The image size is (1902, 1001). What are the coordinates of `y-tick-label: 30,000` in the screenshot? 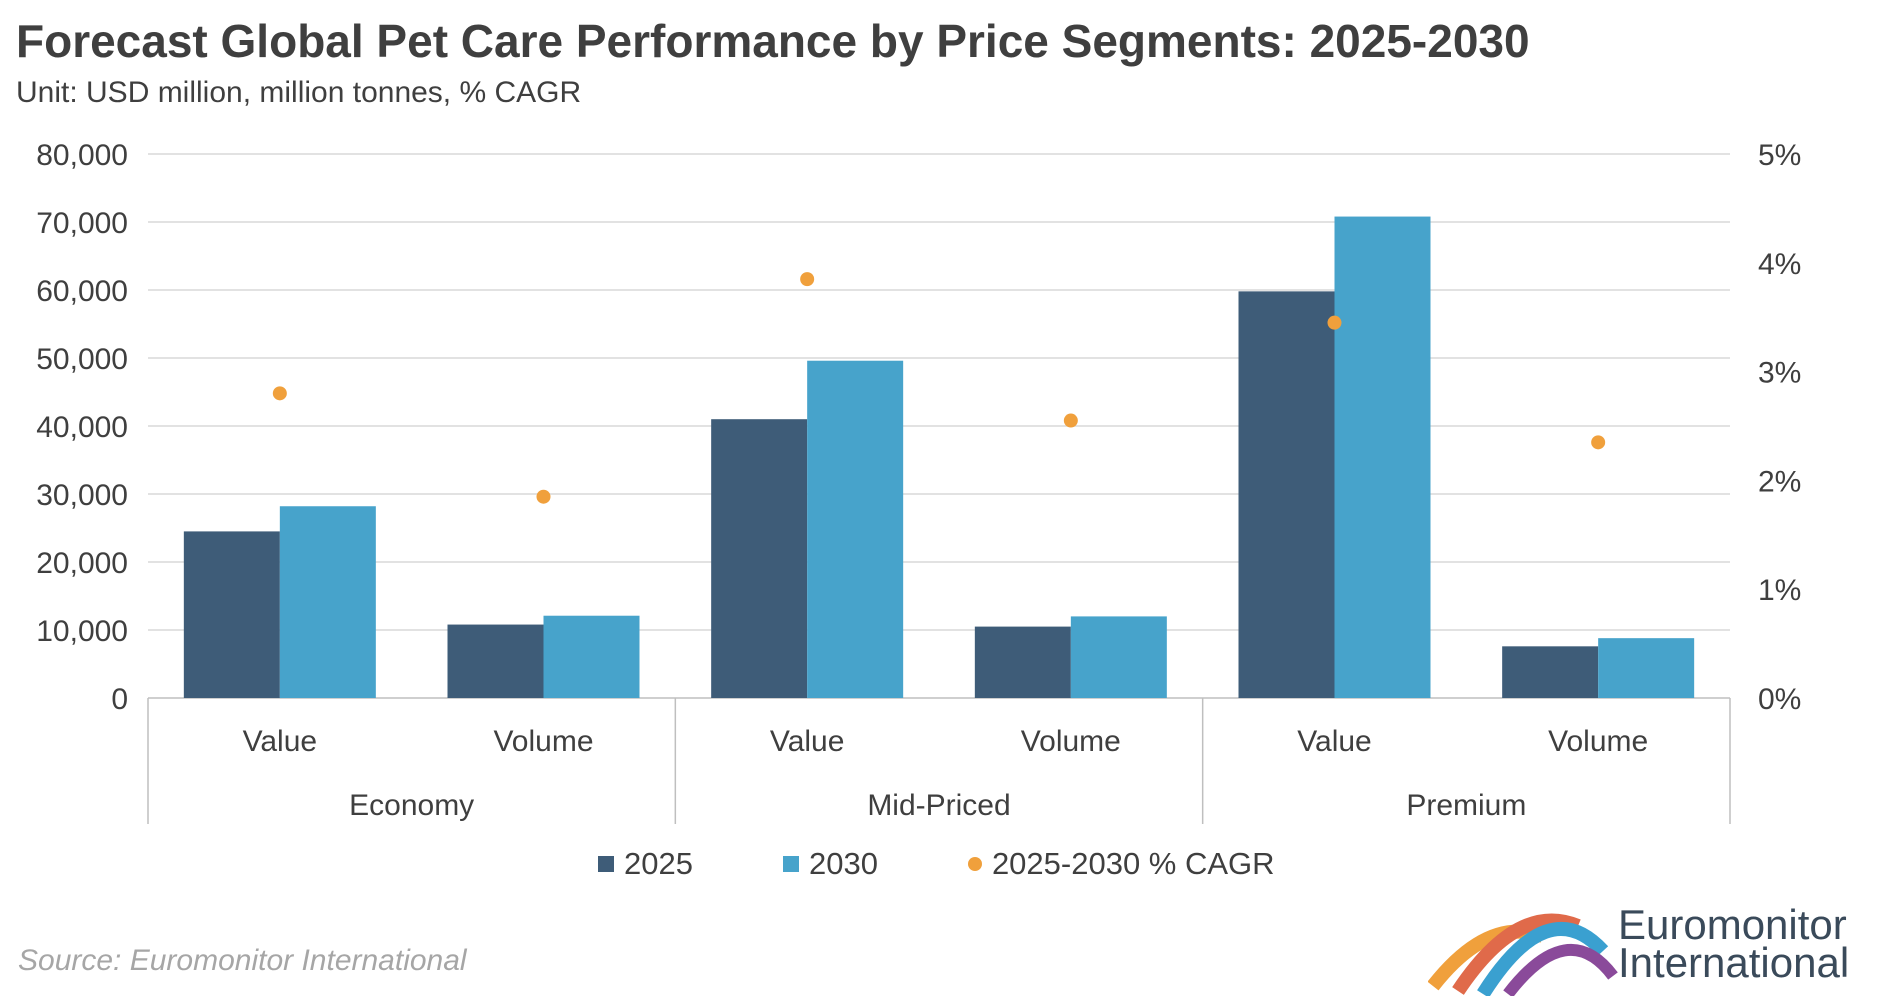 It's located at (82, 495).